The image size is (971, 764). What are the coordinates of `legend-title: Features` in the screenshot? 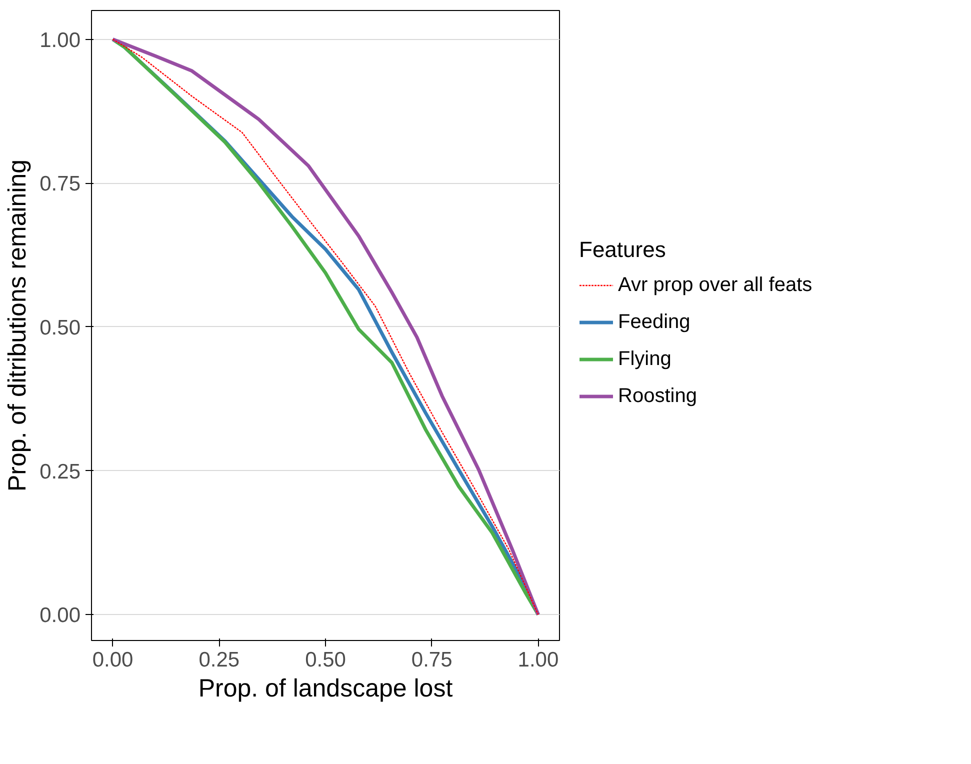 It's located at (623, 250).